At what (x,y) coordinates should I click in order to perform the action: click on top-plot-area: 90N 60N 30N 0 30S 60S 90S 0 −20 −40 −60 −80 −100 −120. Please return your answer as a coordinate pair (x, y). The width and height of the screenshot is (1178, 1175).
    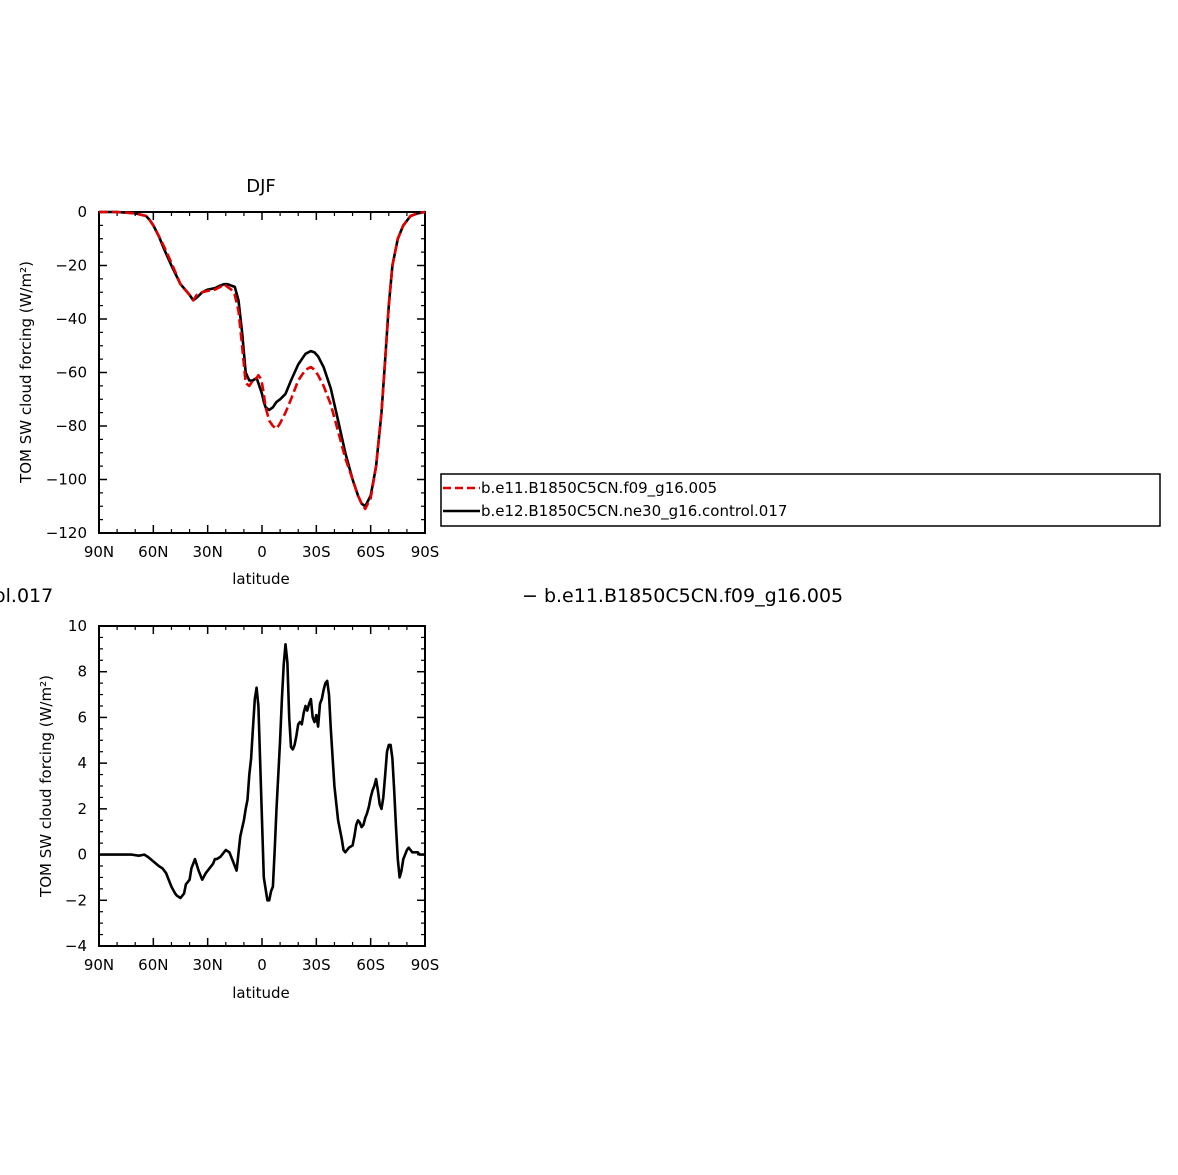
    Looking at the image, I should click on (243, 382).